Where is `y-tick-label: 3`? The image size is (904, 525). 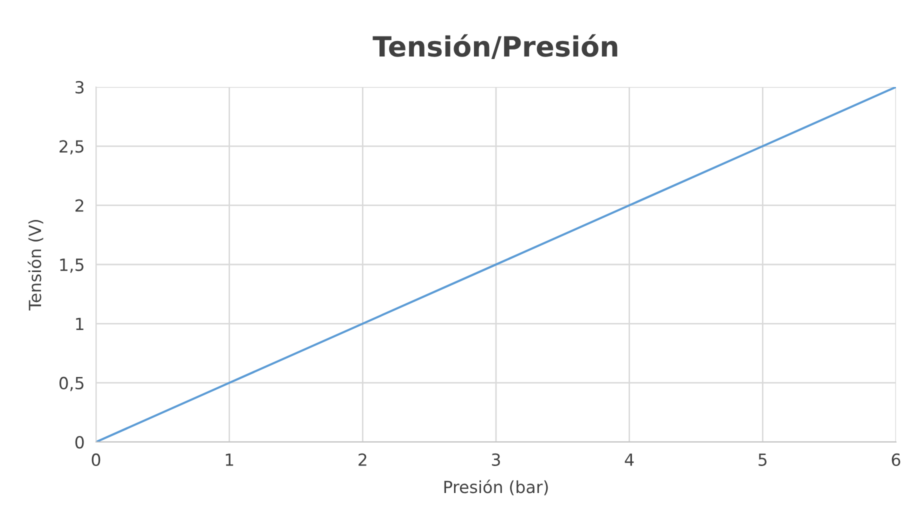 y-tick-label: 3 is located at coordinates (80, 87).